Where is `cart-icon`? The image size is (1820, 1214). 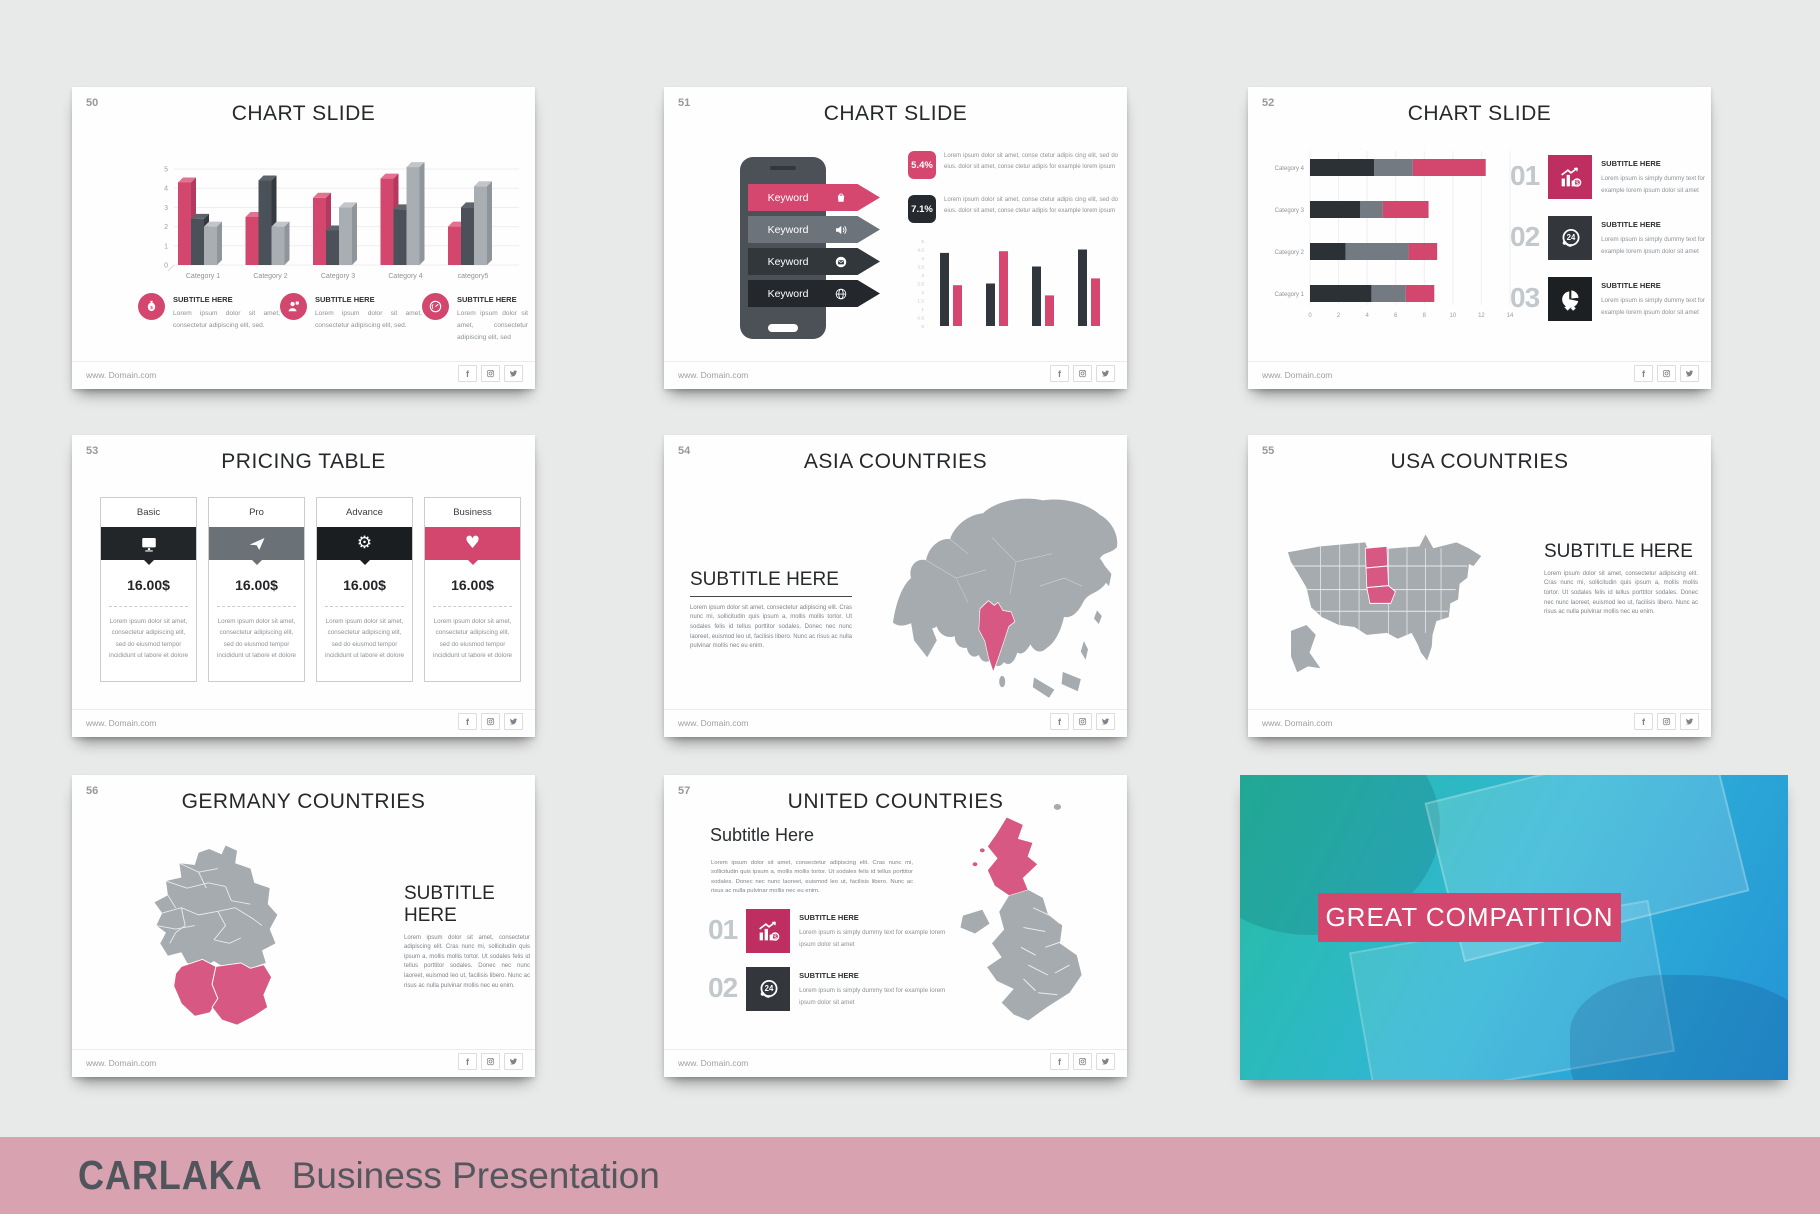 cart-icon is located at coordinates (854, 197).